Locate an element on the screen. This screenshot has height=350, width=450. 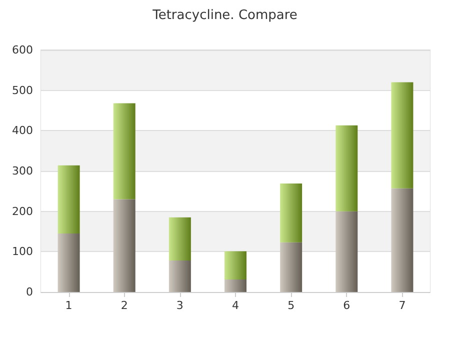
y-tick-label: 600 is located at coordinates (22, 50).